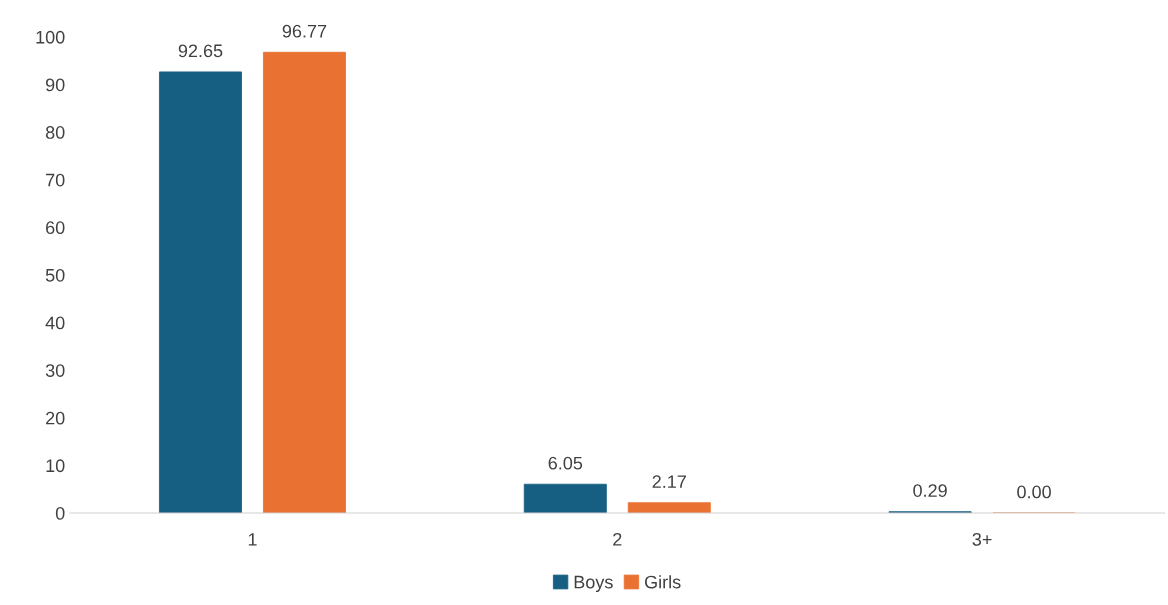  What do you see at coordinates (55, 180) in the screenshot?
I see `y-tick-label: 70` at bounding box center [55, 180].